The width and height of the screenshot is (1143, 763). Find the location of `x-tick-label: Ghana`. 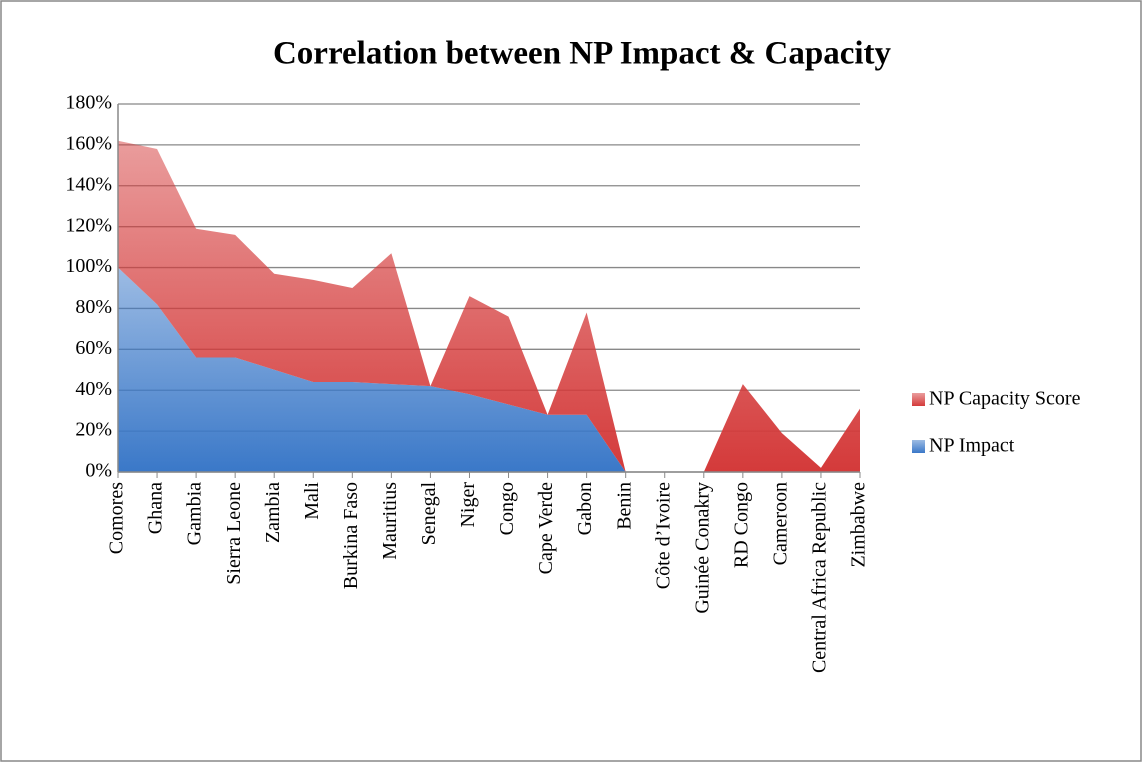

x-tick-label: Ghana is located at coordinates (156, 508).